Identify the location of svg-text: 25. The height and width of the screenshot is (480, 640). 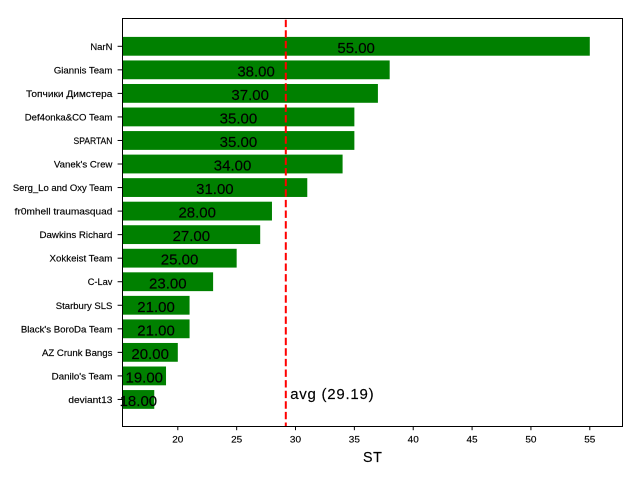
(236, 439).